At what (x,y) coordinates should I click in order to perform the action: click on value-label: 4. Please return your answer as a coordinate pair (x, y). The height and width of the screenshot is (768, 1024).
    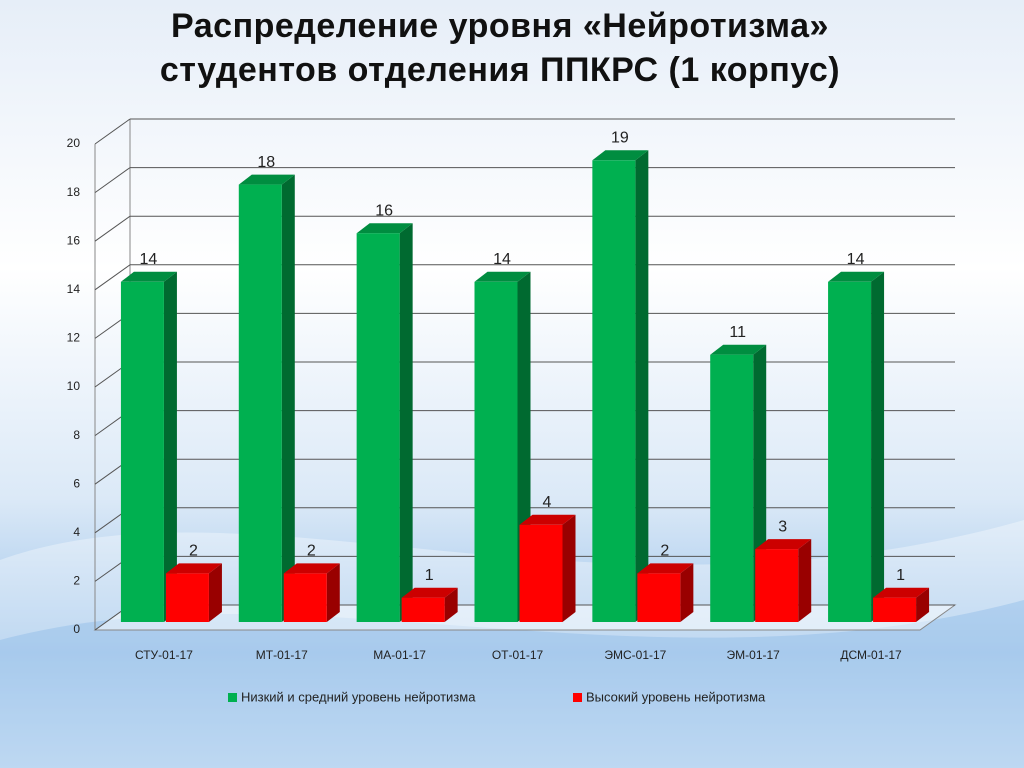
    Looking at the image, I should click on (547, 502).